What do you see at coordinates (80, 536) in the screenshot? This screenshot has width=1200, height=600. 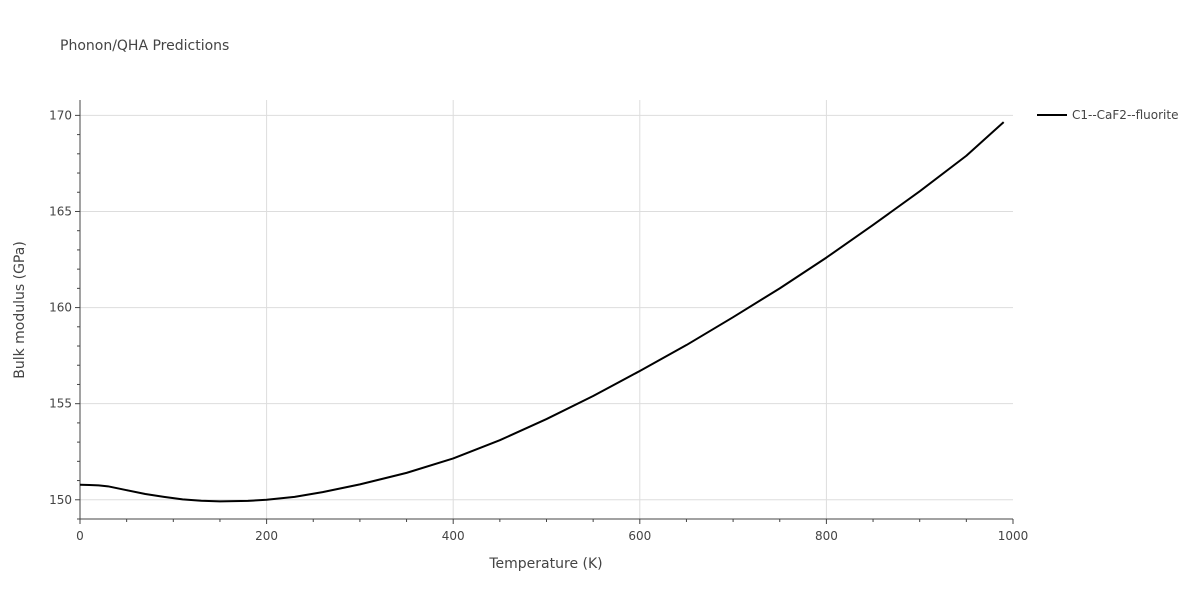 I see `x-tick-label: 0` at bounding box center [80, 536].